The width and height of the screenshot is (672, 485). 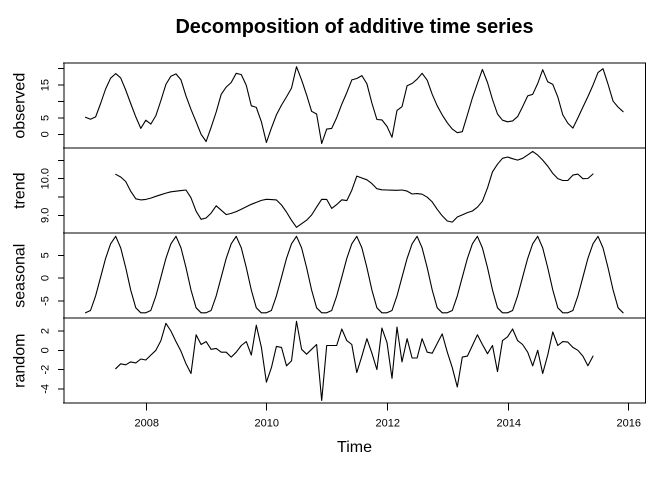 What do you see at coordinates (46, 178) in the screenshot?
I see `svg-text: 10.0` at bounding box center [46, 178].